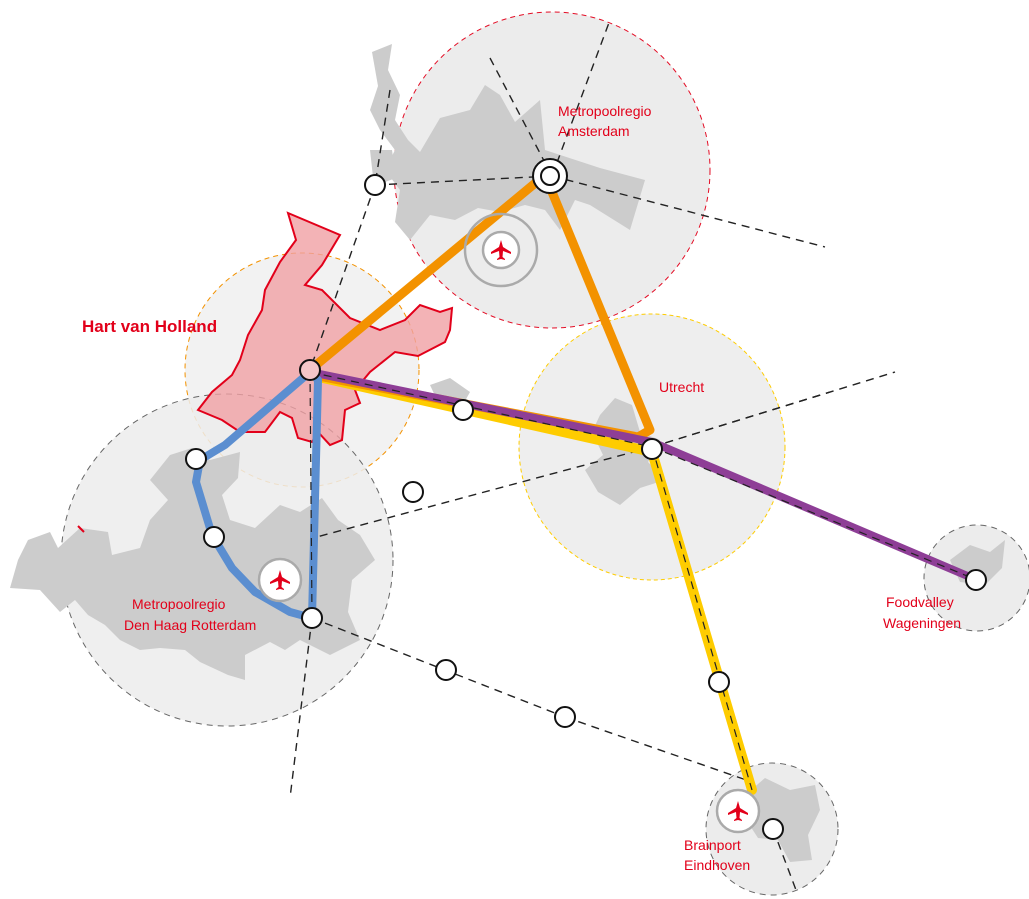 The height and width of the screenshot is (899, 1029). Describe the element at coordinates (149, 326) in the screenshot. I see `page-title: Hart van Holland` at that location.